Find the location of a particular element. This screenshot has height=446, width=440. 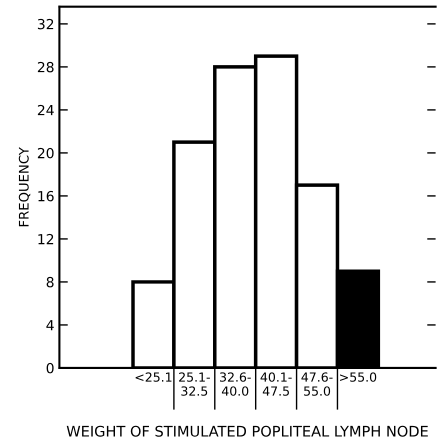

y-tick-label: 16 is located at coordinates (46, 196).